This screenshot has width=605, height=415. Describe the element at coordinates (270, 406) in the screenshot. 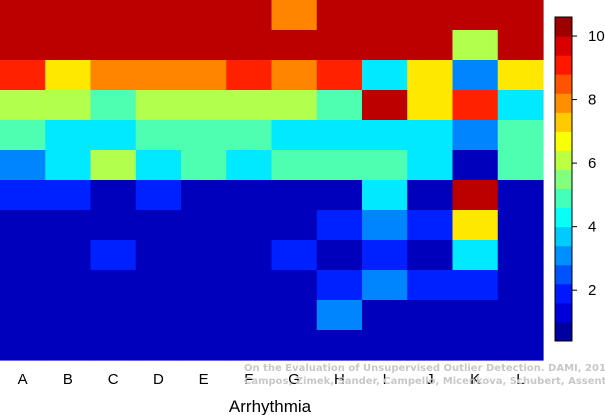

I see `x-axis-label: Arrhythmia` at that location.